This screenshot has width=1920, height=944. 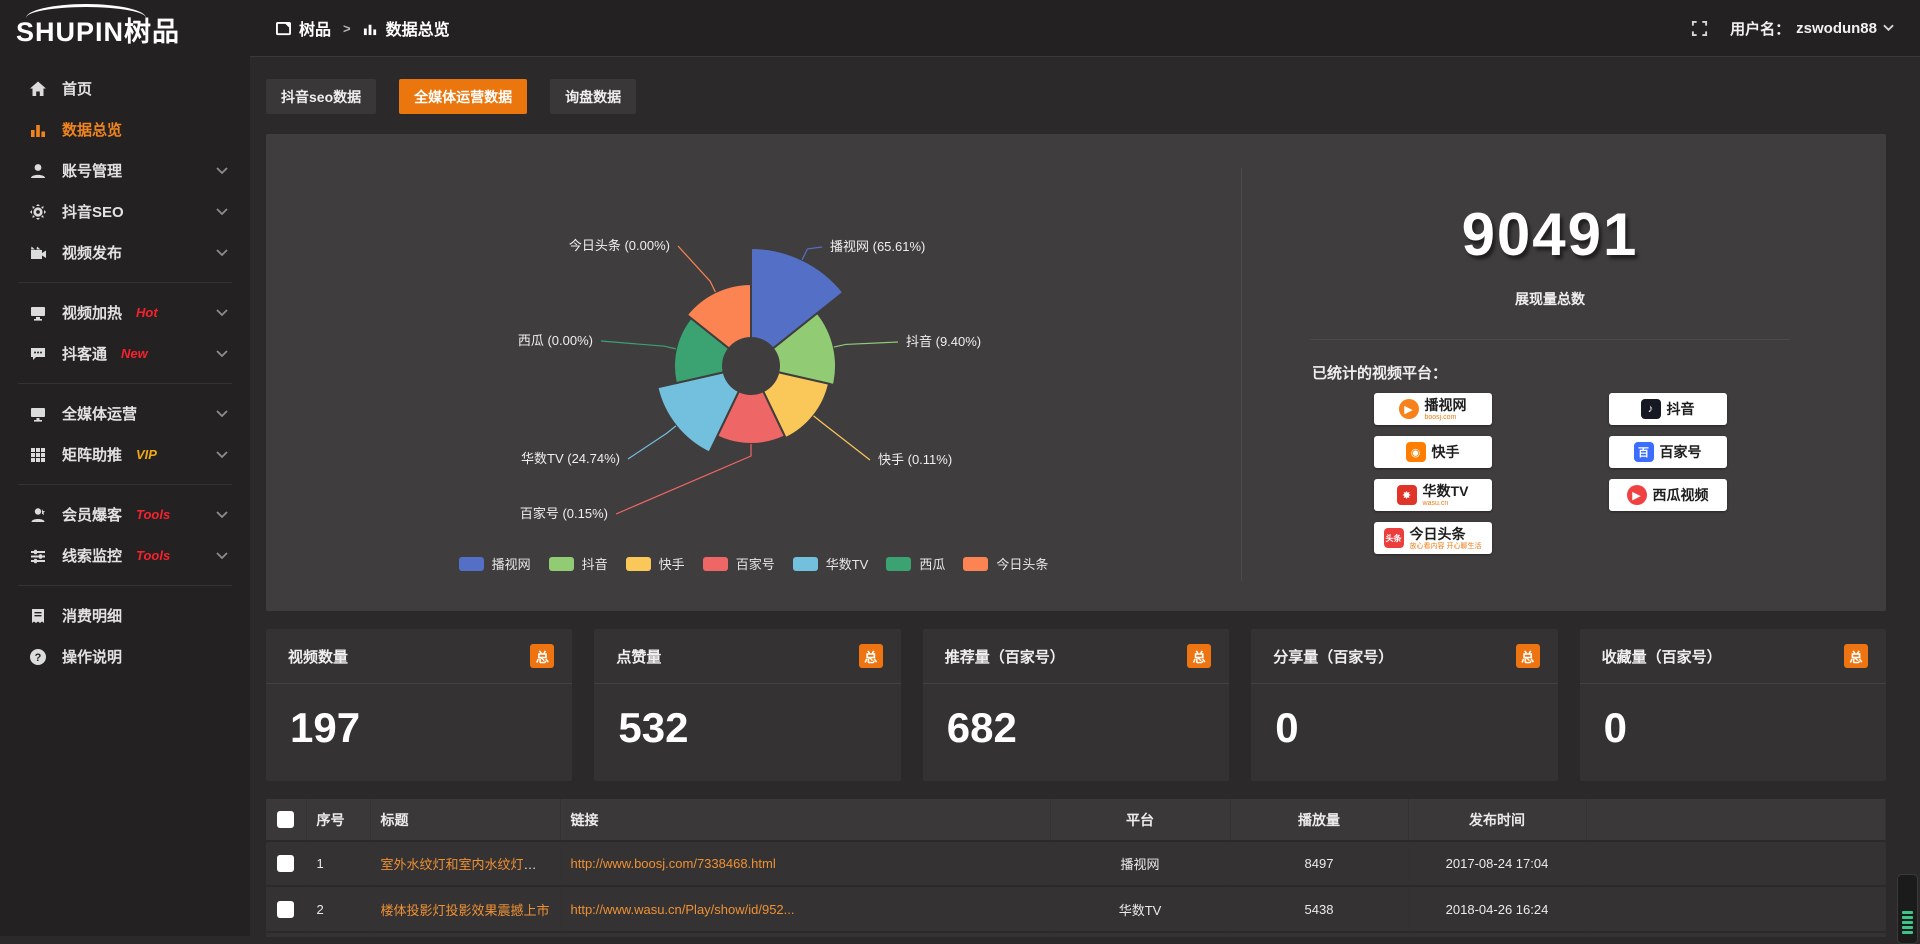 What do you see at coordinates (125, 211) in the screenshot?
I see `sidebar-item-抖音SEO: 抖音SEO` at bounding box center [125, 211].